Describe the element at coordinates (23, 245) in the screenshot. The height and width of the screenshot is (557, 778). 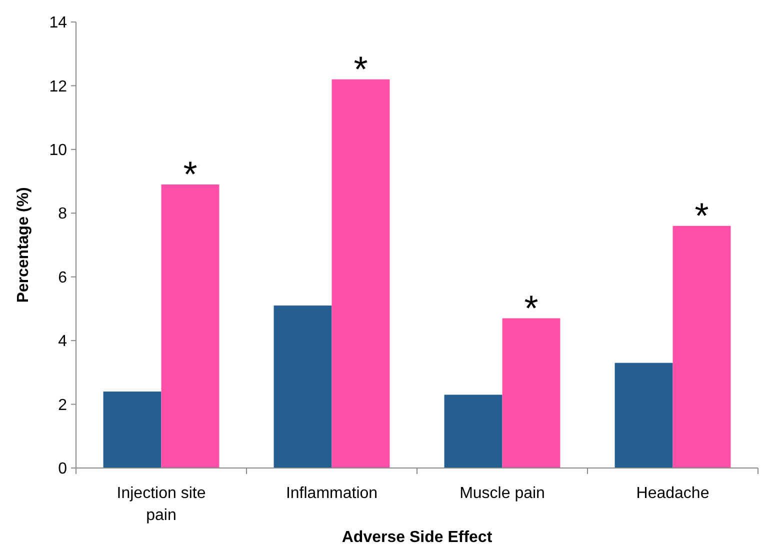
I see `y-axis-title: Percentage (%)` at that location.